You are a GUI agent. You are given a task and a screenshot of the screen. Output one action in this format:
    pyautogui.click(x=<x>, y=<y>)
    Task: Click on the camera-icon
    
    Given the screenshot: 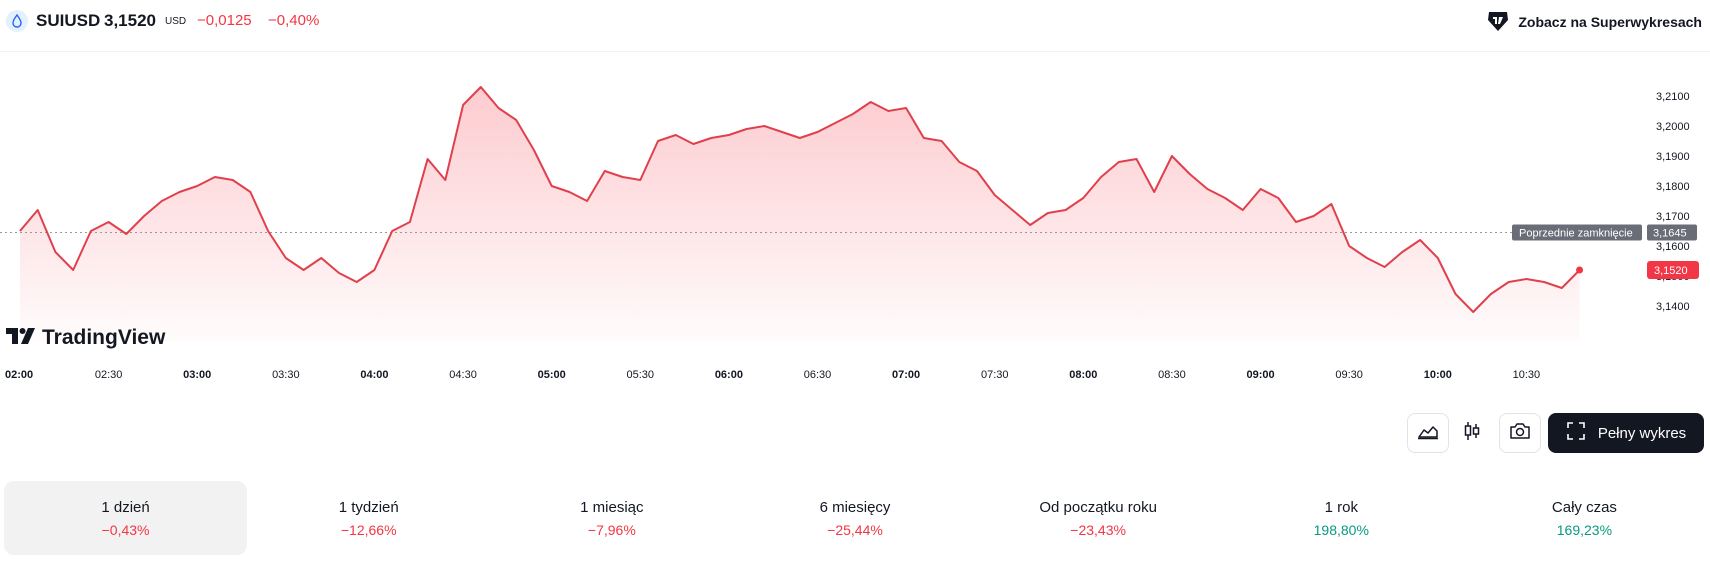 What is the action you would take?
    pyautogui.click(x=1520, y=433)
    